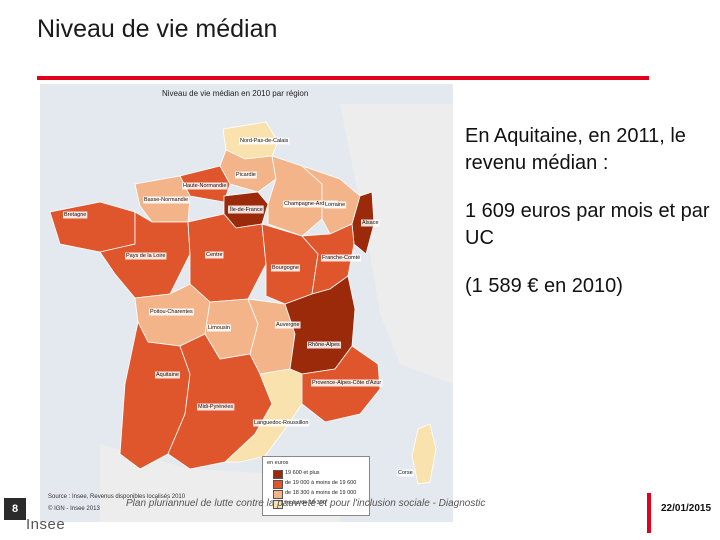 The width and height of the screenshot is (720, 540). I want to click on region-label: Auvergne, so click(288, 325).